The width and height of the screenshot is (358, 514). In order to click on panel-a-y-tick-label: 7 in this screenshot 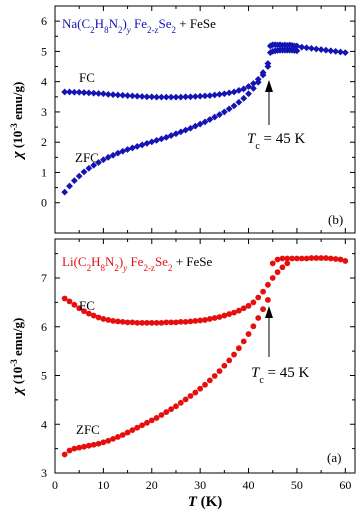, I will do `click(44, 278)`.